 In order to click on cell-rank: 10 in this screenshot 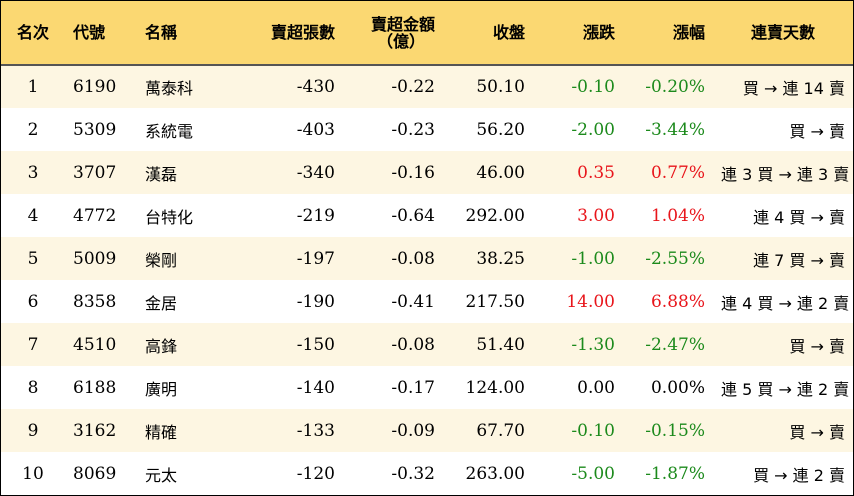, I will do `click(33, 473)`.